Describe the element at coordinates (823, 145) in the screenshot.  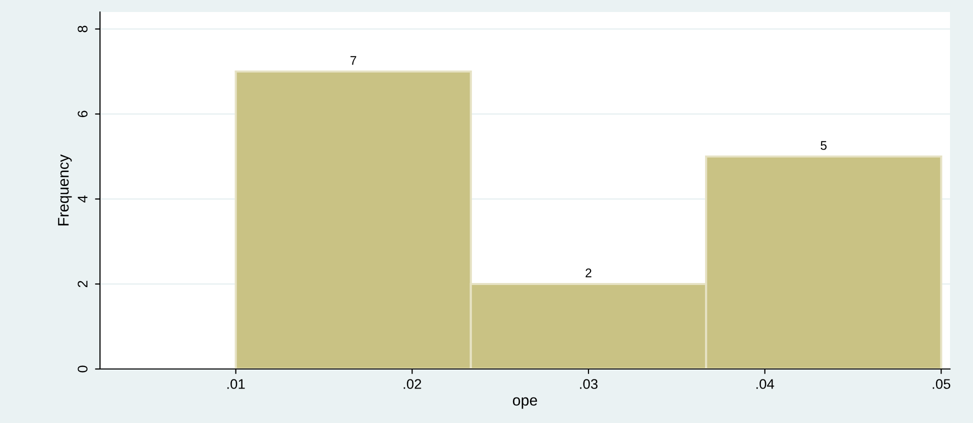
I see `data-label: 5` at that location.